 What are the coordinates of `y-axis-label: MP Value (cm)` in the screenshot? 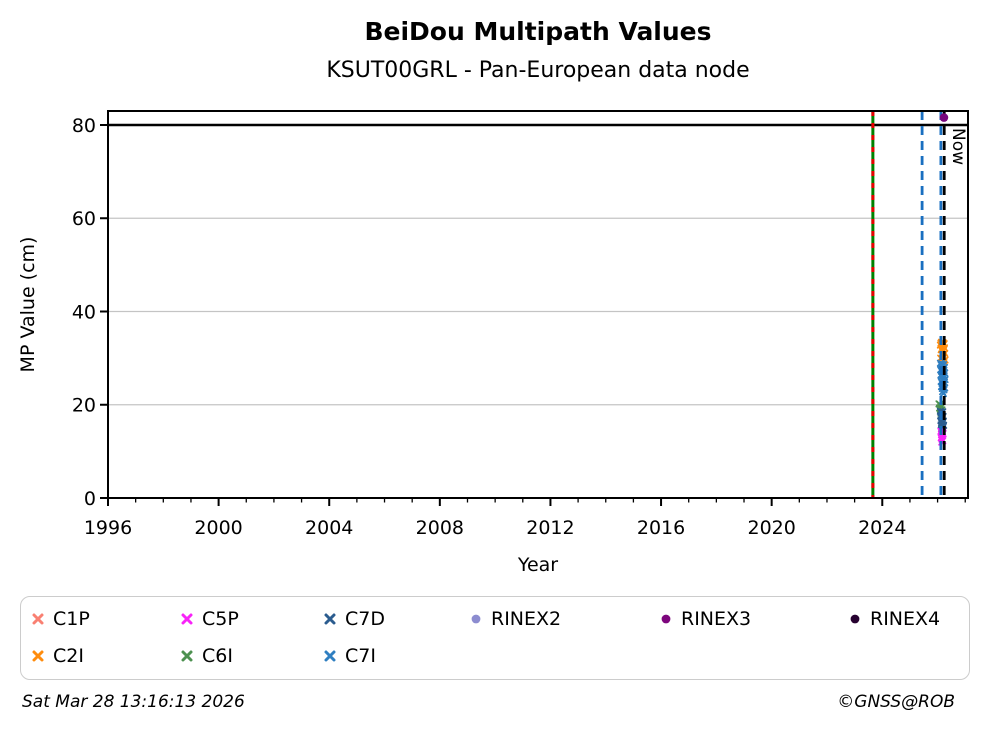 It's located at (28, 305).